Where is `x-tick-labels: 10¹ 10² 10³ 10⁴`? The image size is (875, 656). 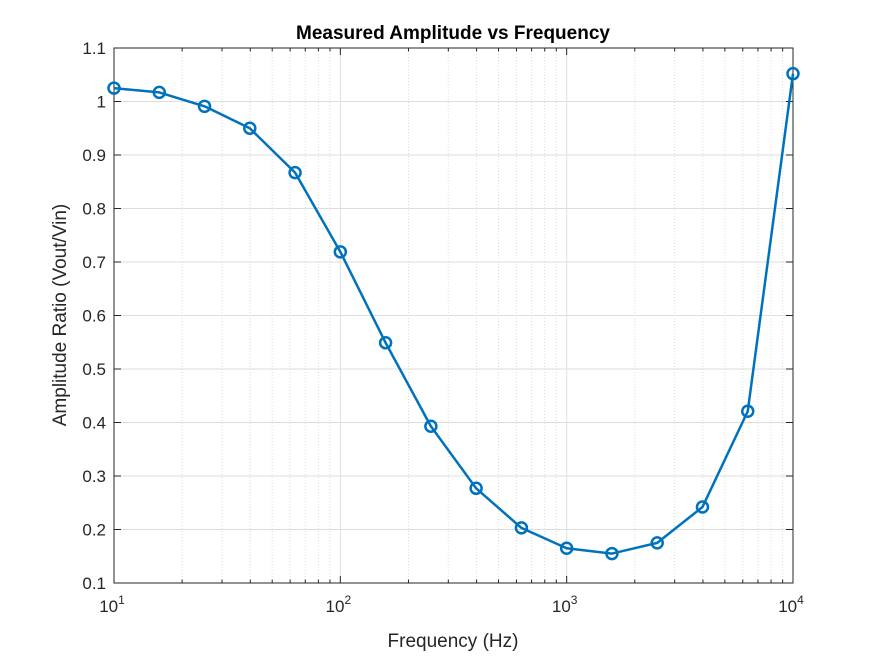
x-tick-labels: 10¹ 10² 10³ 10⁴ is located at coordinates (451, 604).